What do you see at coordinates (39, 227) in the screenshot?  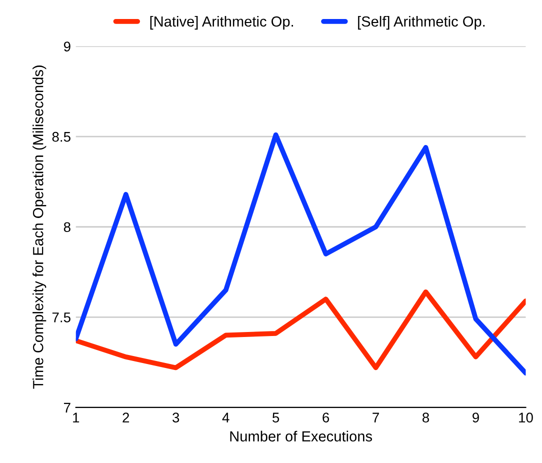 I see `y-axis-title: Time Complexity for Each Operation (Miliseconds)` at bounding box center [39, 227].